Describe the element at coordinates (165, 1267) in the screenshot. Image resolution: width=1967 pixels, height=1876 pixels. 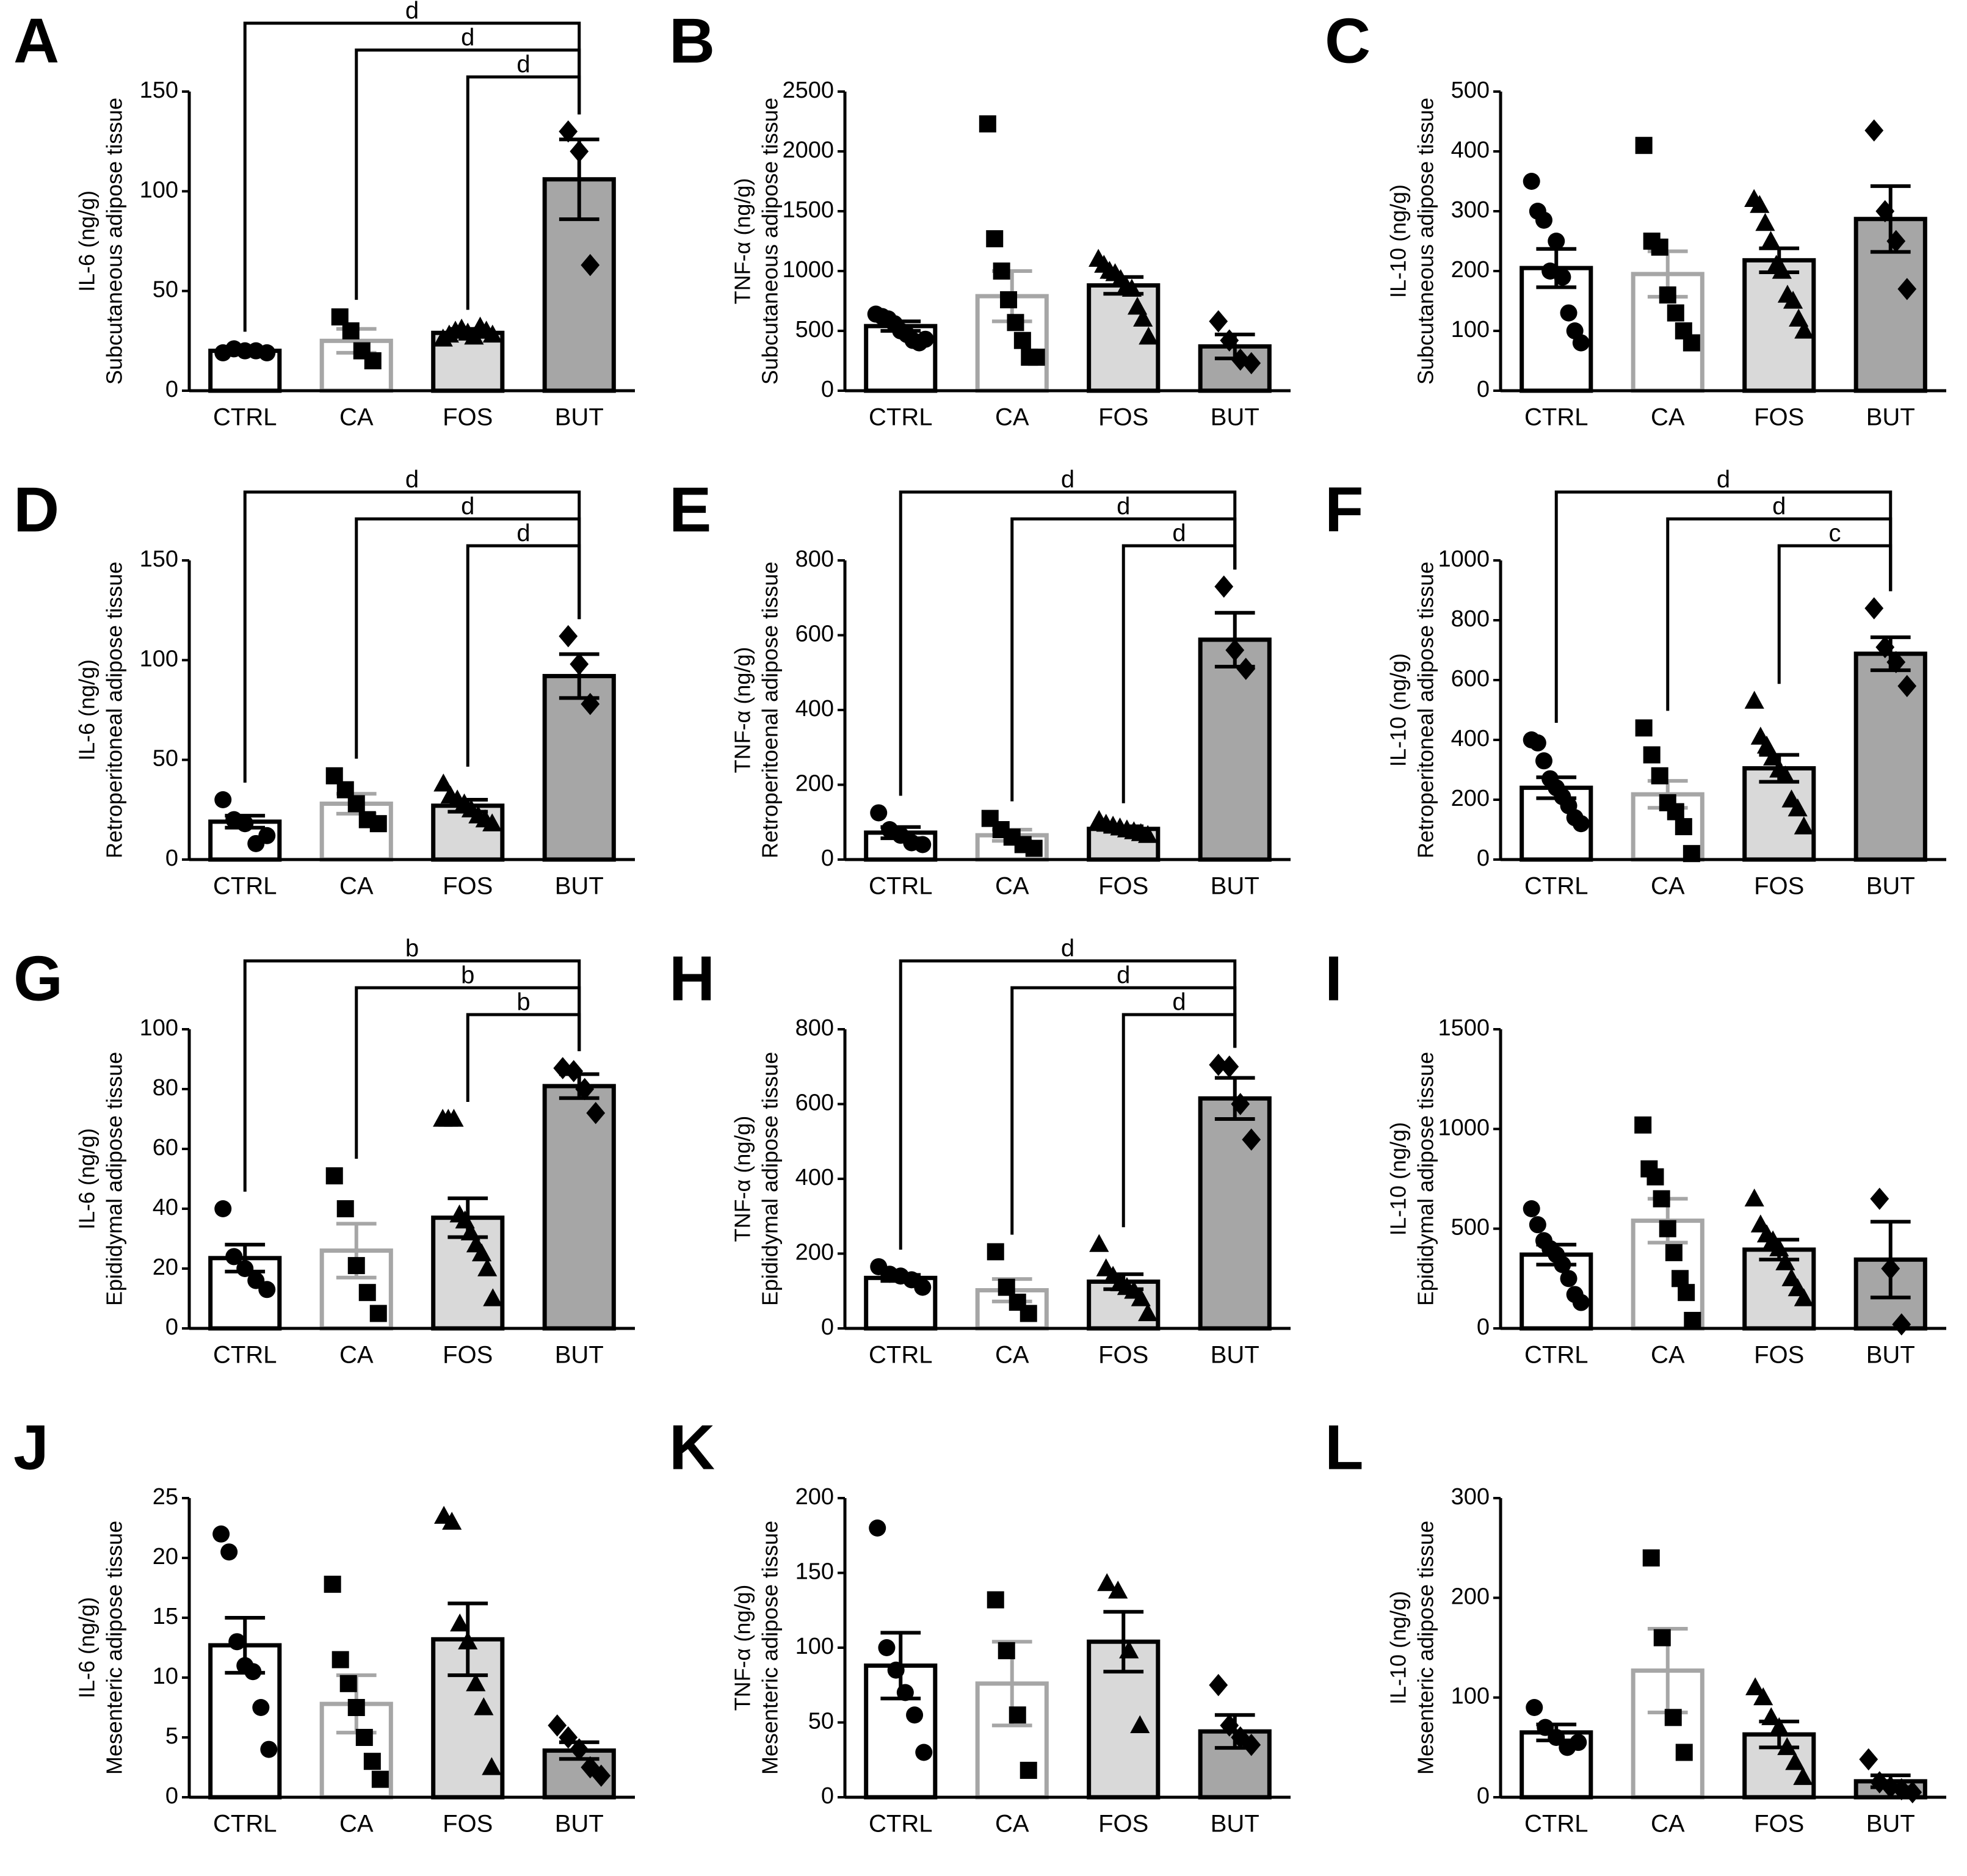
I see `y-tick-label: 20` at that location.